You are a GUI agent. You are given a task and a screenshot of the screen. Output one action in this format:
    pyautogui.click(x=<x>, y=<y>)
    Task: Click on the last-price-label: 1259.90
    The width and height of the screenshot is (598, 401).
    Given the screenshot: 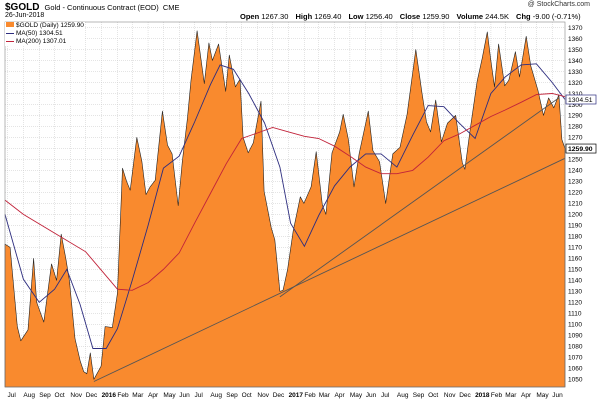 What is the action you would take?
    pyautogui.click(x=581, y=148)
    